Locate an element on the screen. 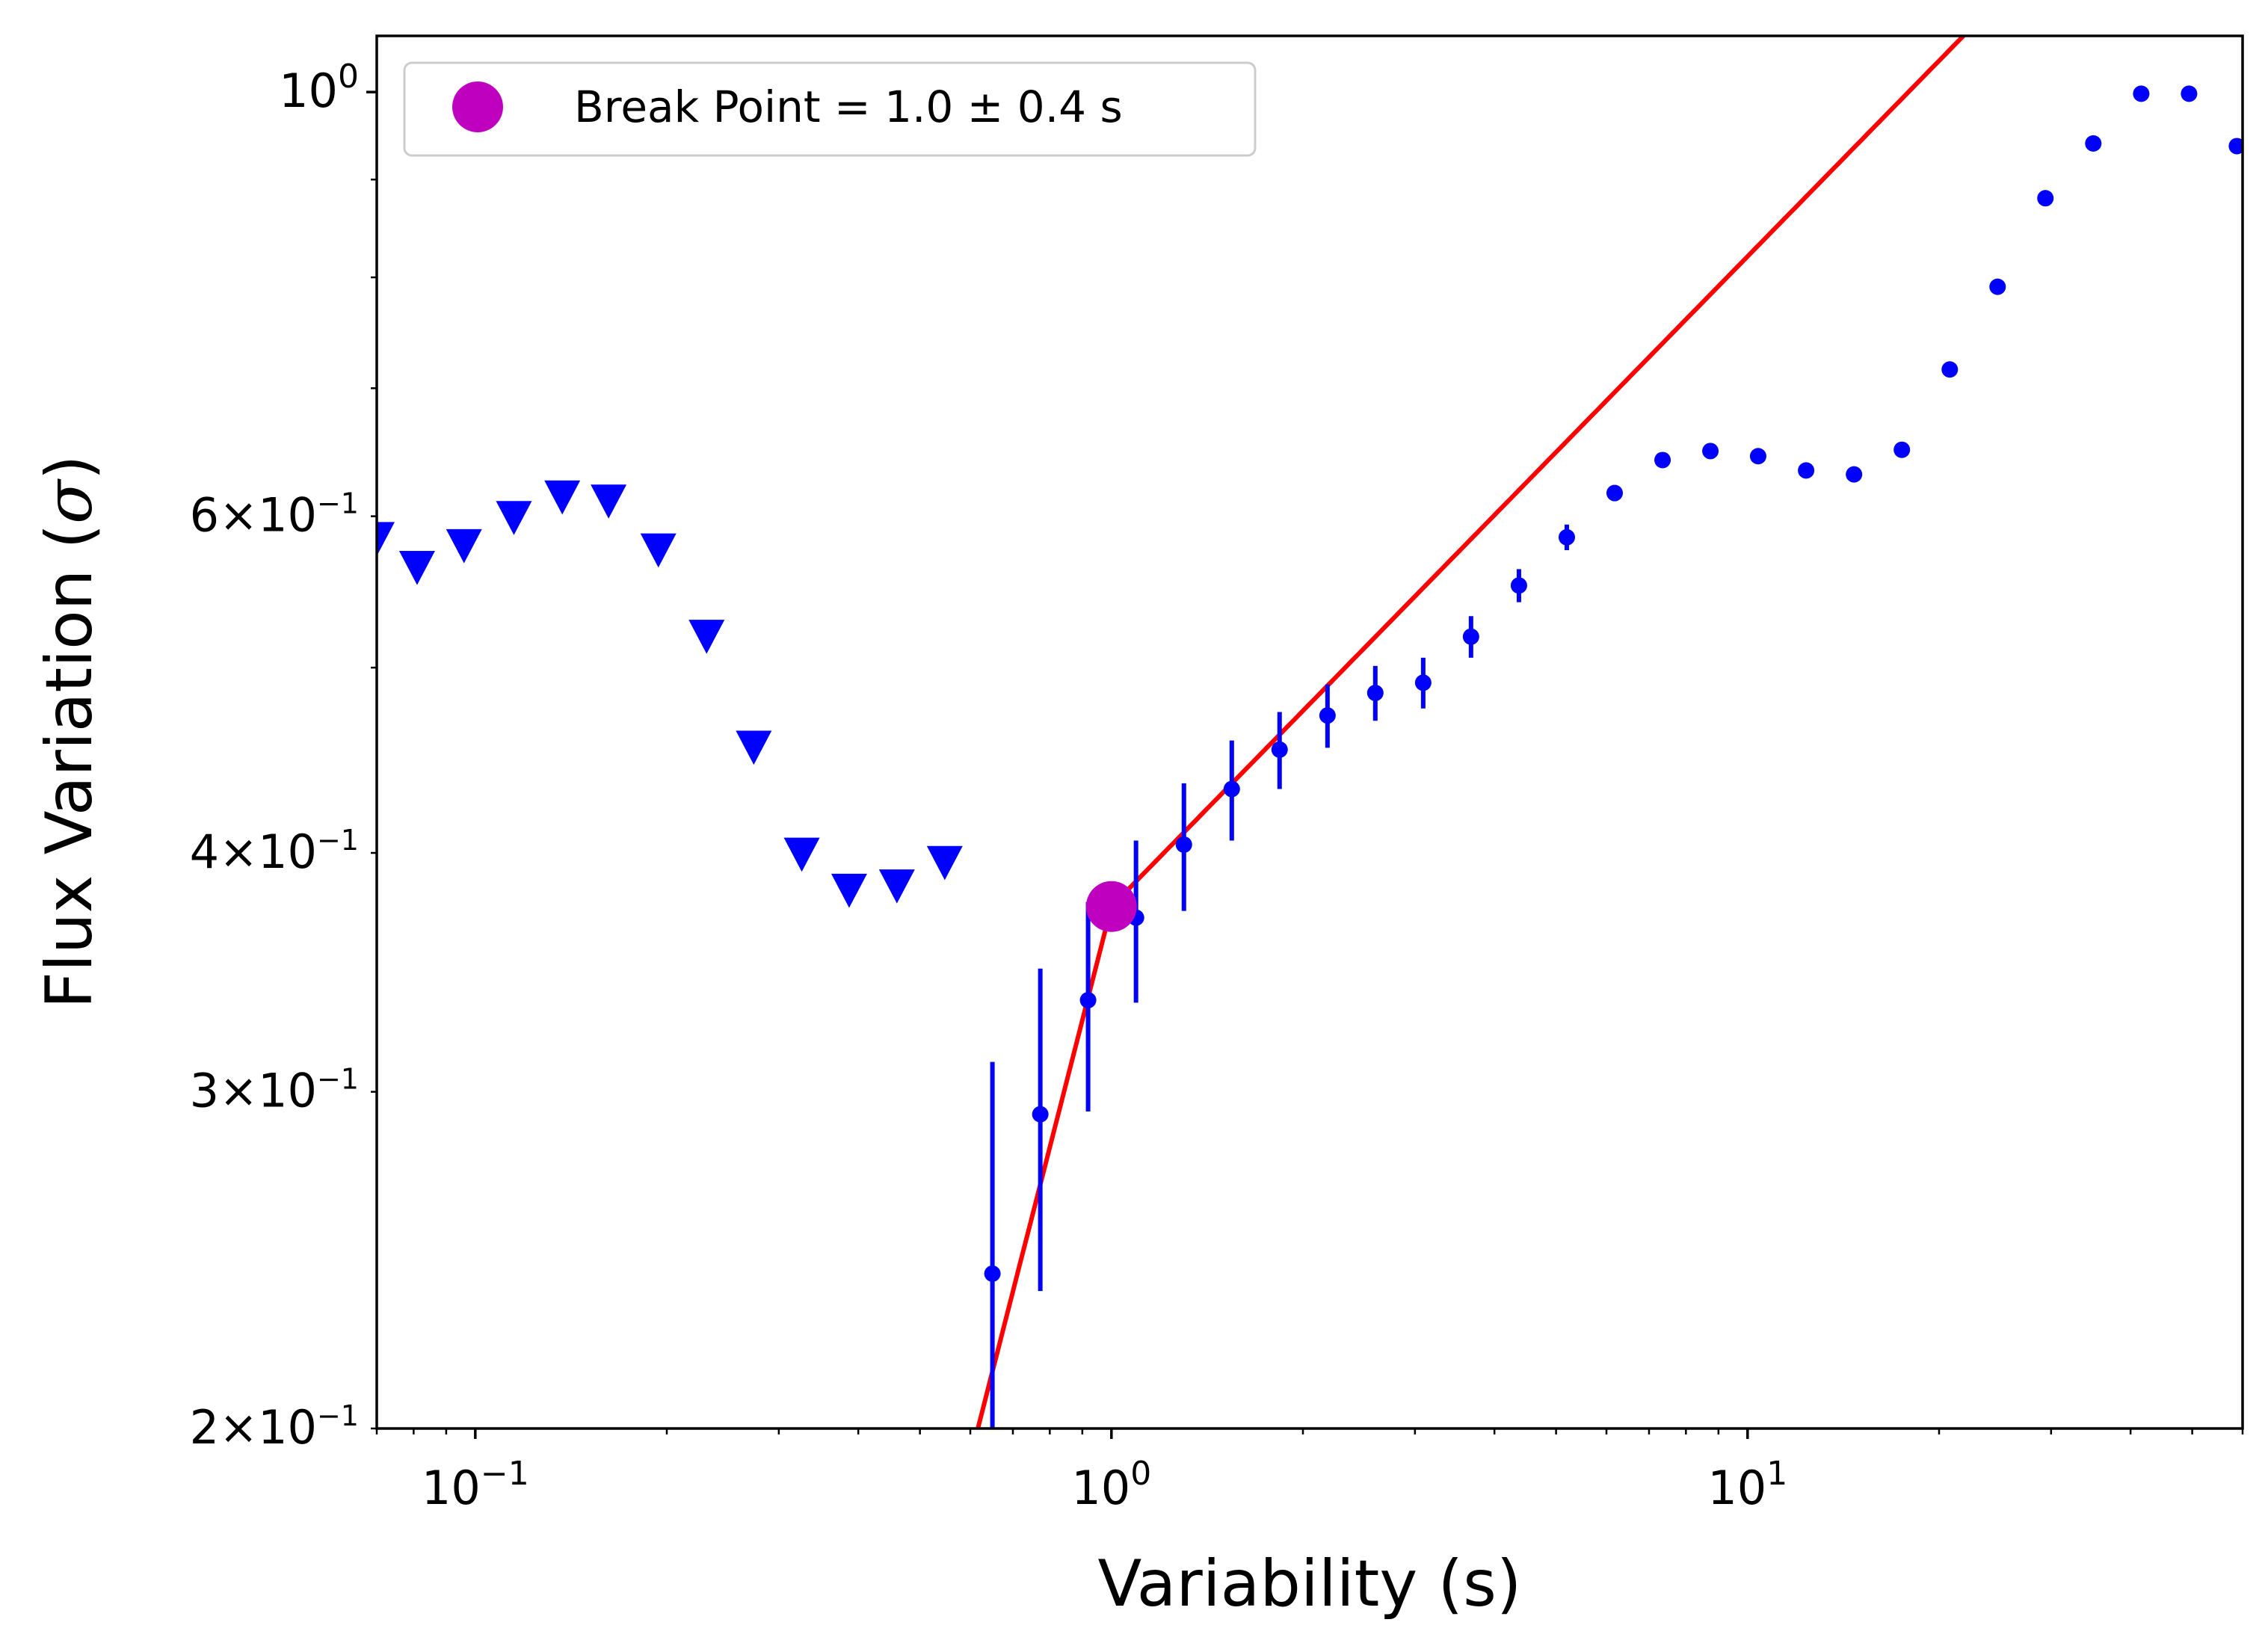 The height and width of the screenshot is (1649, 2268). x-tick-label-2: 10¹ is located at coordinates (1747, 1485).